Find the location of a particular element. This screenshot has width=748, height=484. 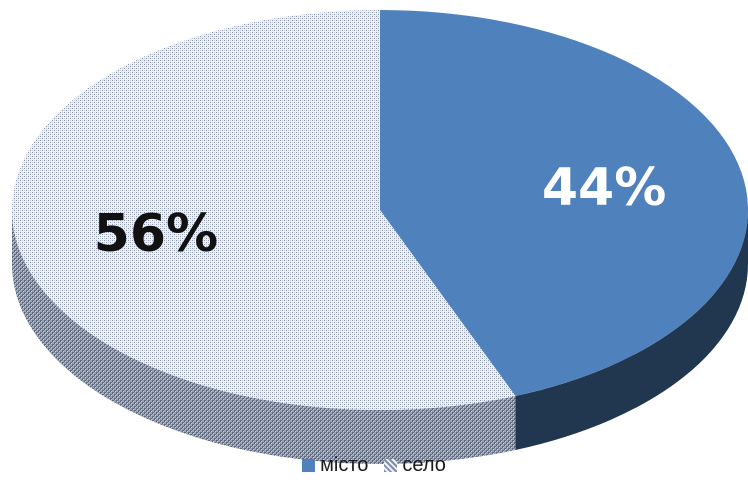

legend-item-selo: село is located at coordinates (415, 465).